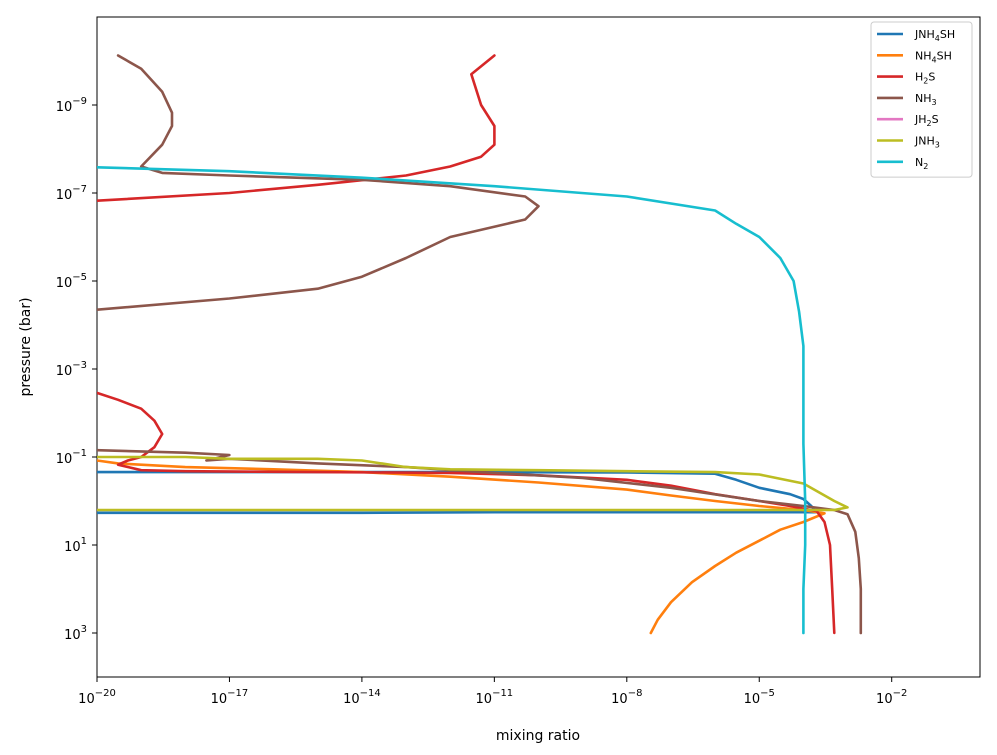  What do you see at coordinates (900, 693) in the screenshot?
I see `x-tick-label-exponent: −2` at bounding box center [900, 693].